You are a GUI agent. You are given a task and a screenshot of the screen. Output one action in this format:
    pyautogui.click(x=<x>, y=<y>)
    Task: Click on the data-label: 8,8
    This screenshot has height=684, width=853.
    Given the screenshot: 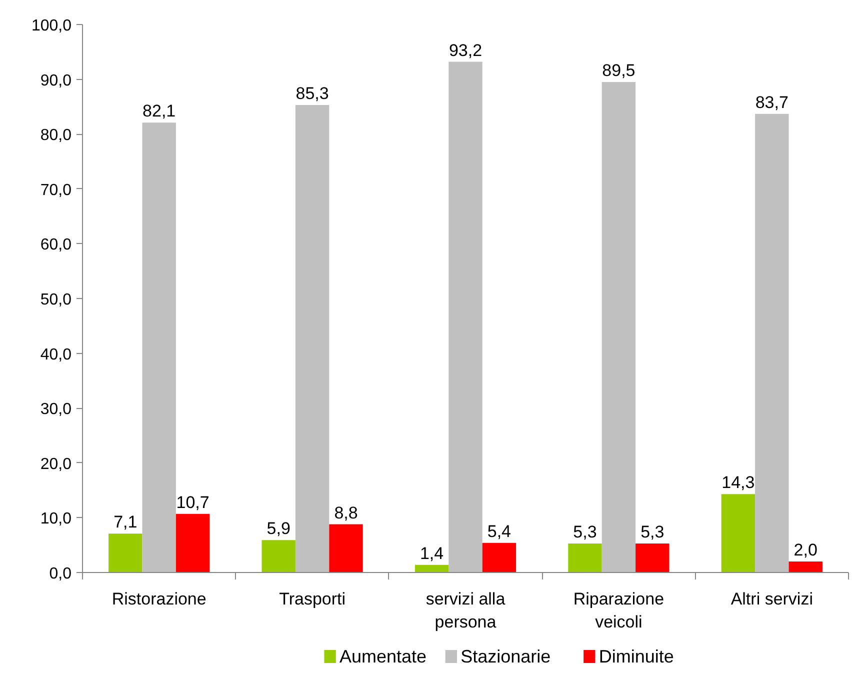 What is the action you would take?
    pyautogui.click(x=346, y=512)
    